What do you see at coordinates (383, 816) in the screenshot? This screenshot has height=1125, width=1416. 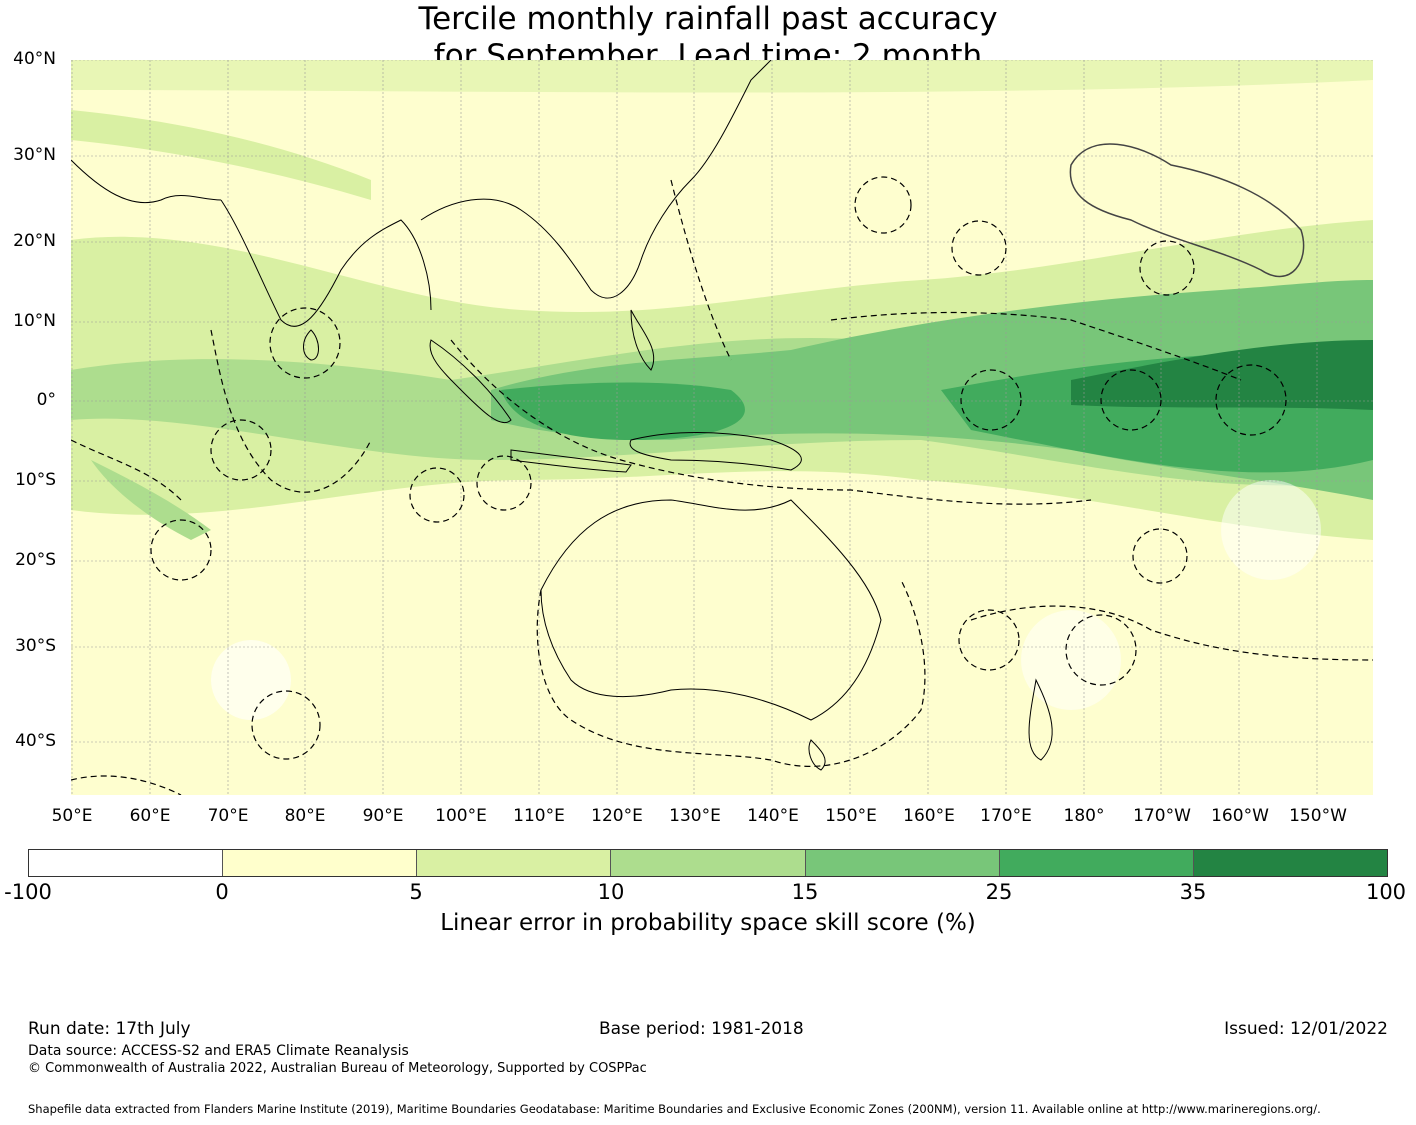 I see `lon-label-90e: 90°E` at bounding box center [383, 816].